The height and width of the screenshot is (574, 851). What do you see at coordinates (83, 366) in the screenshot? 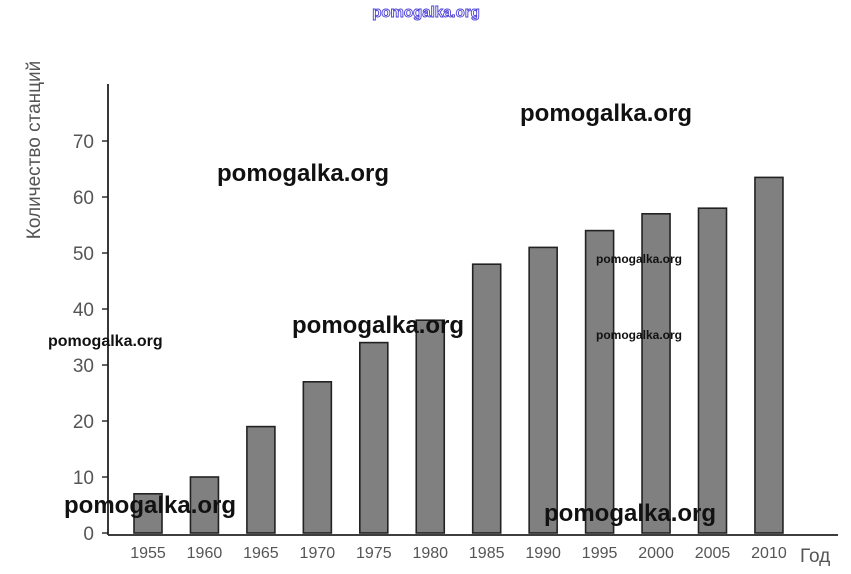
I see `y-tick-label: 30` at bounding box center [83, 366].